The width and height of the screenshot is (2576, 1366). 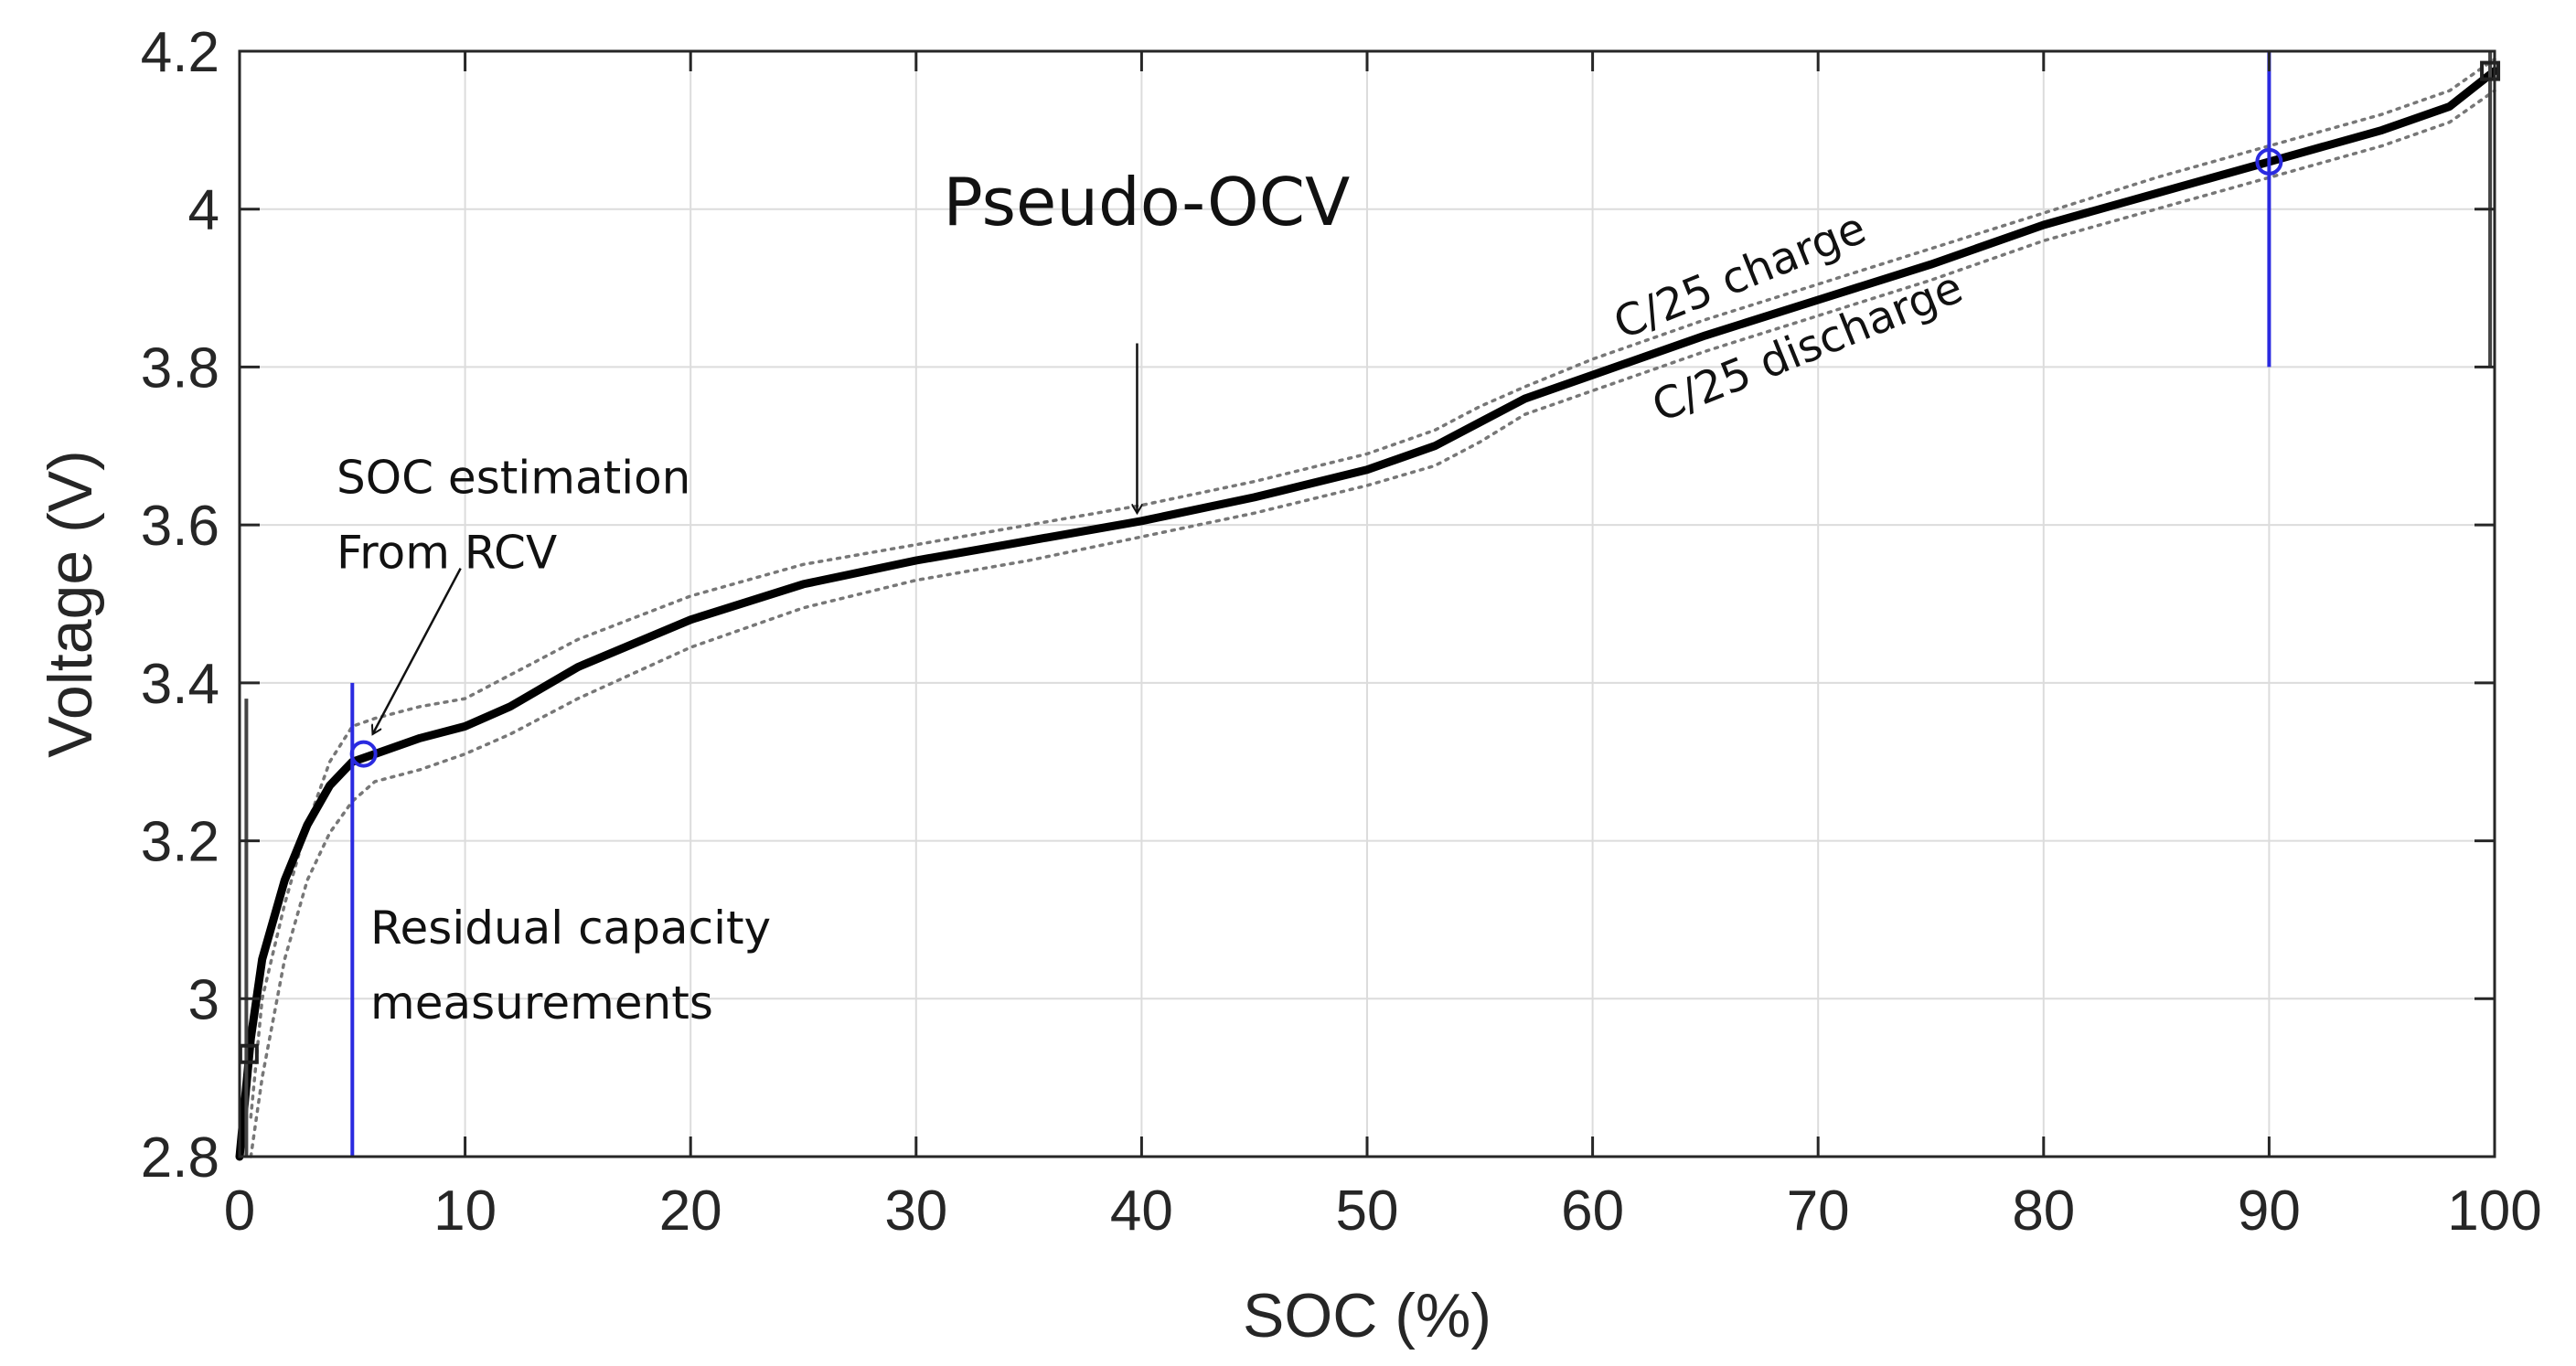 I want to click on x-tick-label: 10, so click(x=465, y=1211).